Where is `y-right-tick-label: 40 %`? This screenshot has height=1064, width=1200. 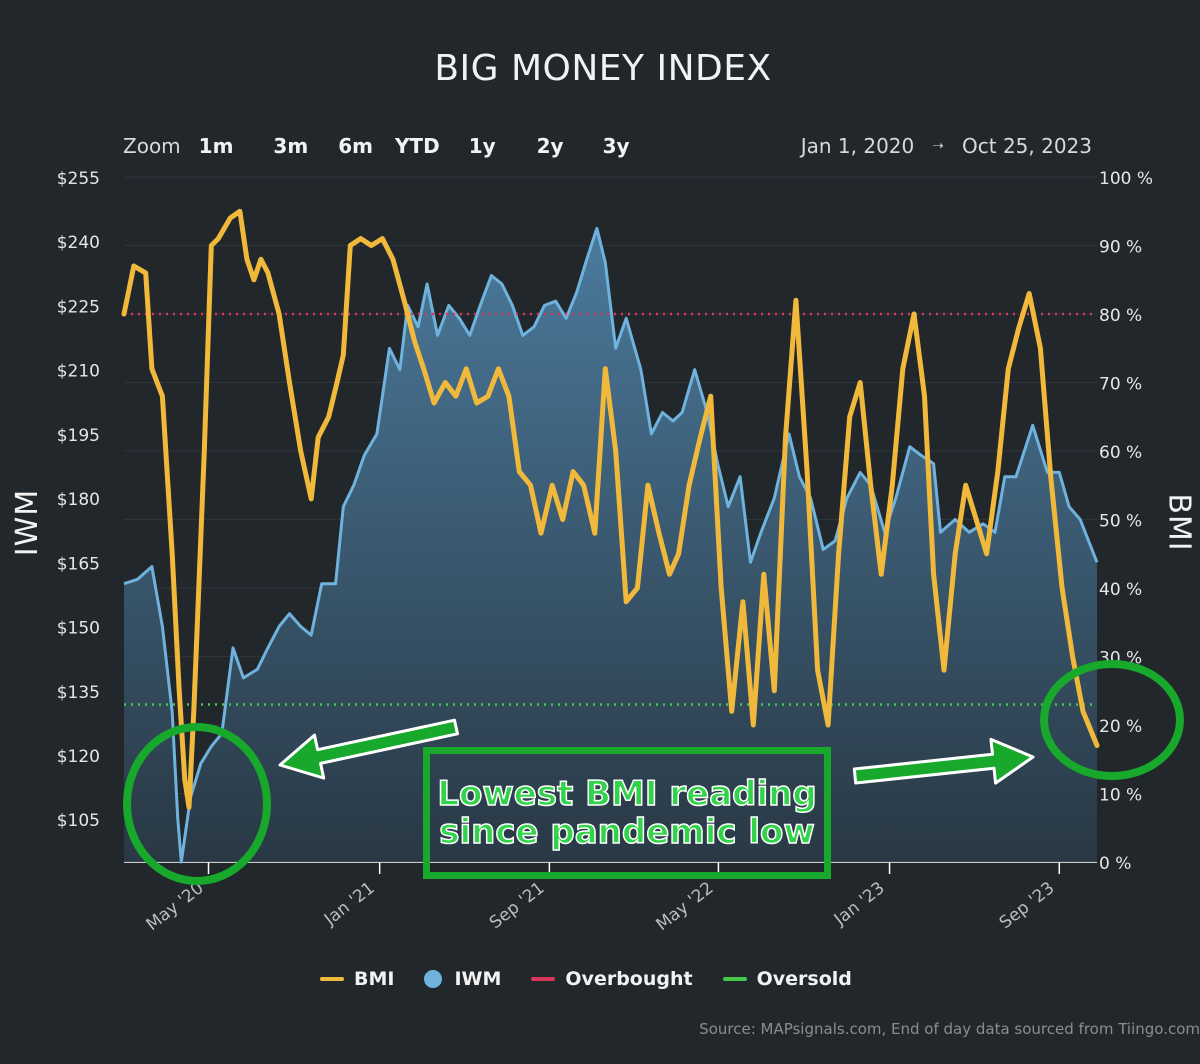
y-right-tick-label: 40 % is located at coordinates (1120, 590).